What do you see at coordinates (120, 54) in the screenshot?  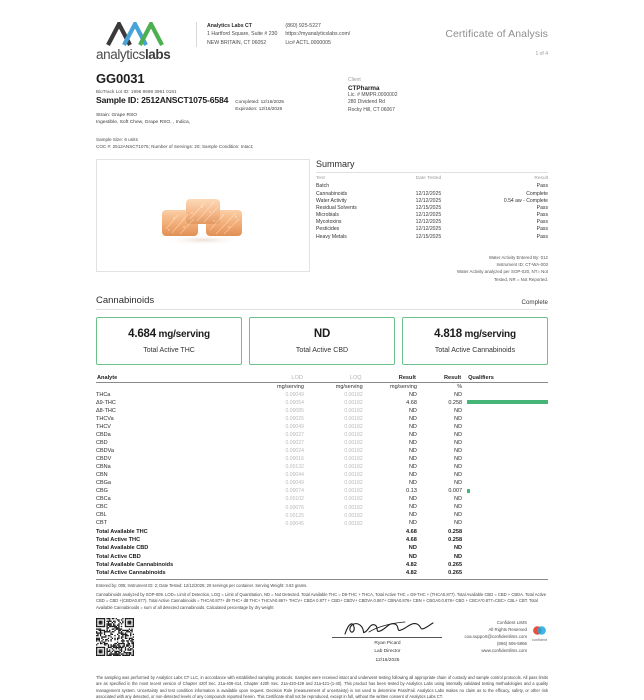 I see `logo-word-light: analytics` at bounding box center [120, 54].